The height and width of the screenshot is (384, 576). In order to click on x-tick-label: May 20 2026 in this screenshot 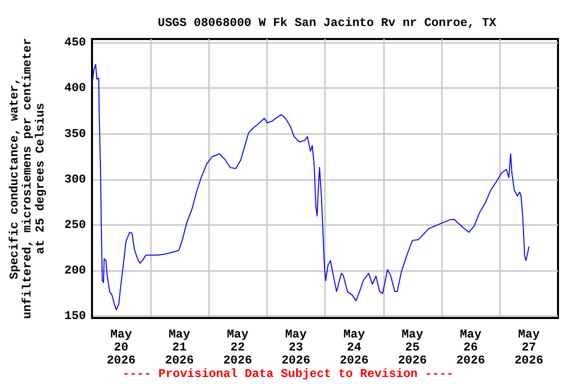, I will do `click(121, 348)`.